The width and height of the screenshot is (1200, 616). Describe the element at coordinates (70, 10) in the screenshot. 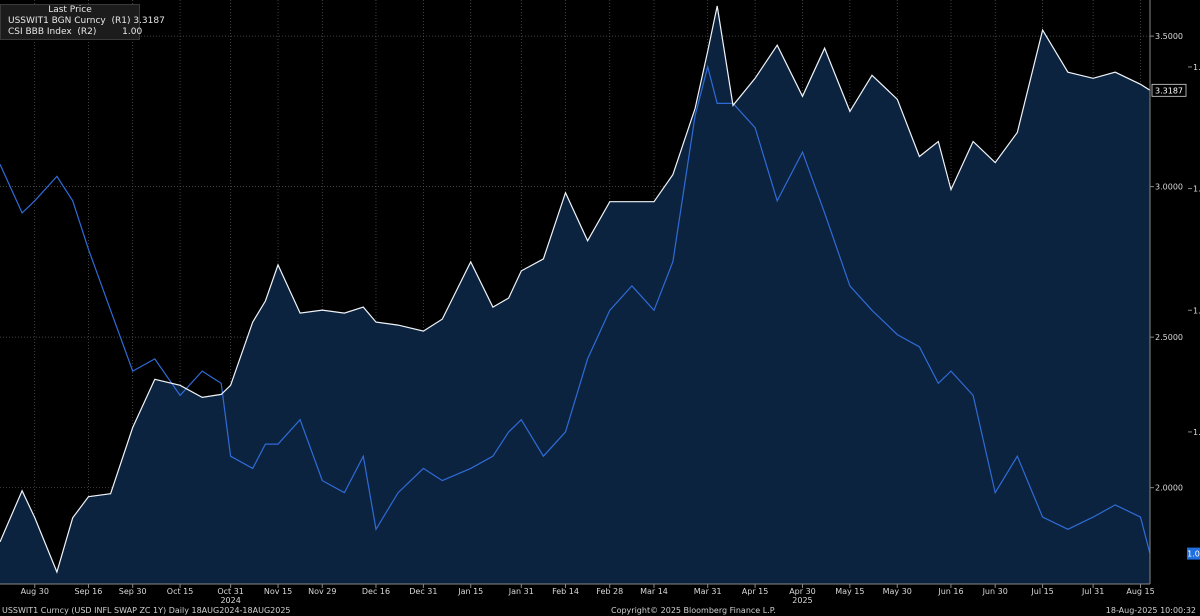

I see `legend-title: Last Price` at that location.